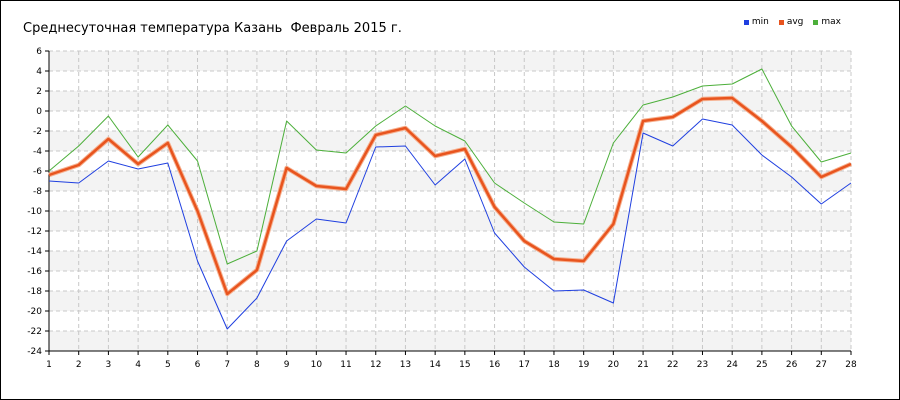 The image size is (900, 400). What do you see at coordinates (257, 365) in the screenshot?
I see `x-tick-label: 8` at bounding box center [257, 365].